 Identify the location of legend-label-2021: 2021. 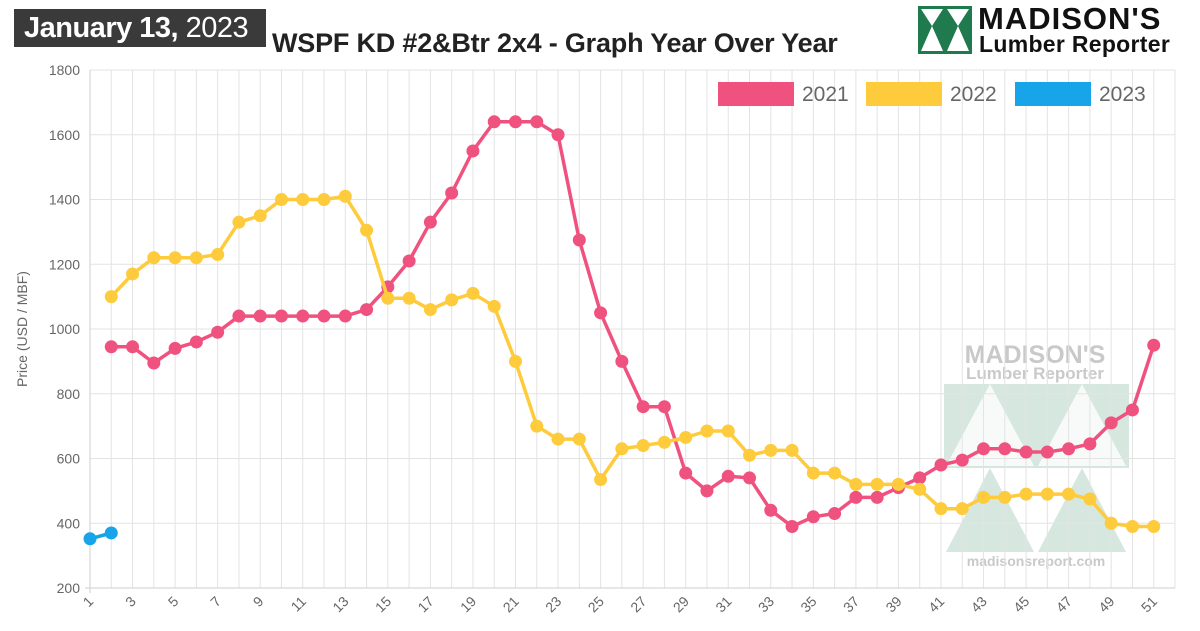
(825, 94).